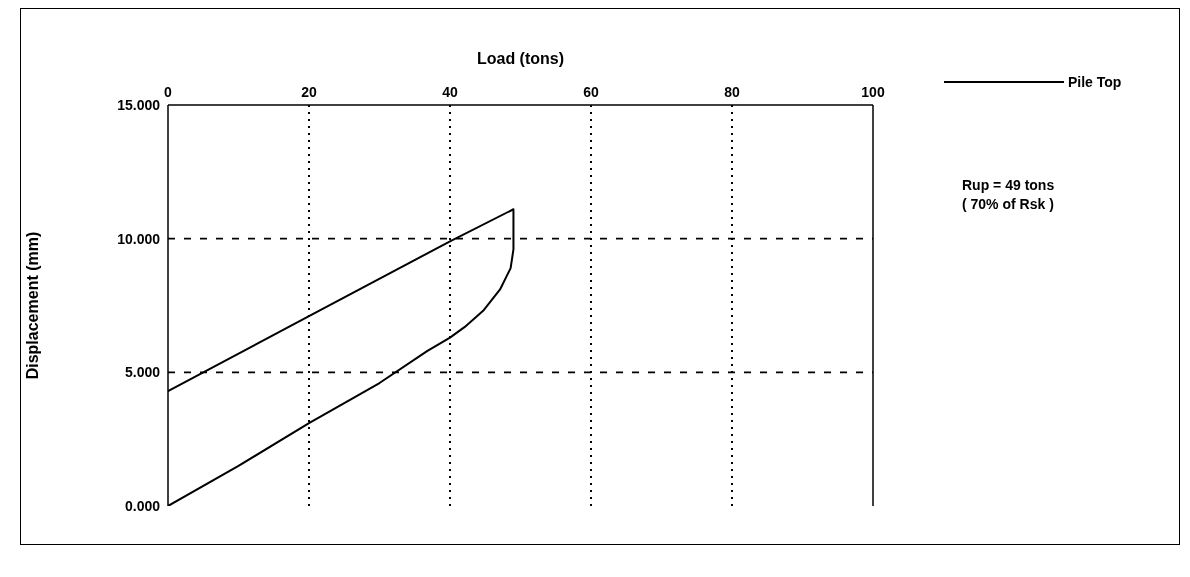 The width and height of the screenshot is (1190, 577). I want to click on text: Rup = 49 tons, so click(1008, 185).